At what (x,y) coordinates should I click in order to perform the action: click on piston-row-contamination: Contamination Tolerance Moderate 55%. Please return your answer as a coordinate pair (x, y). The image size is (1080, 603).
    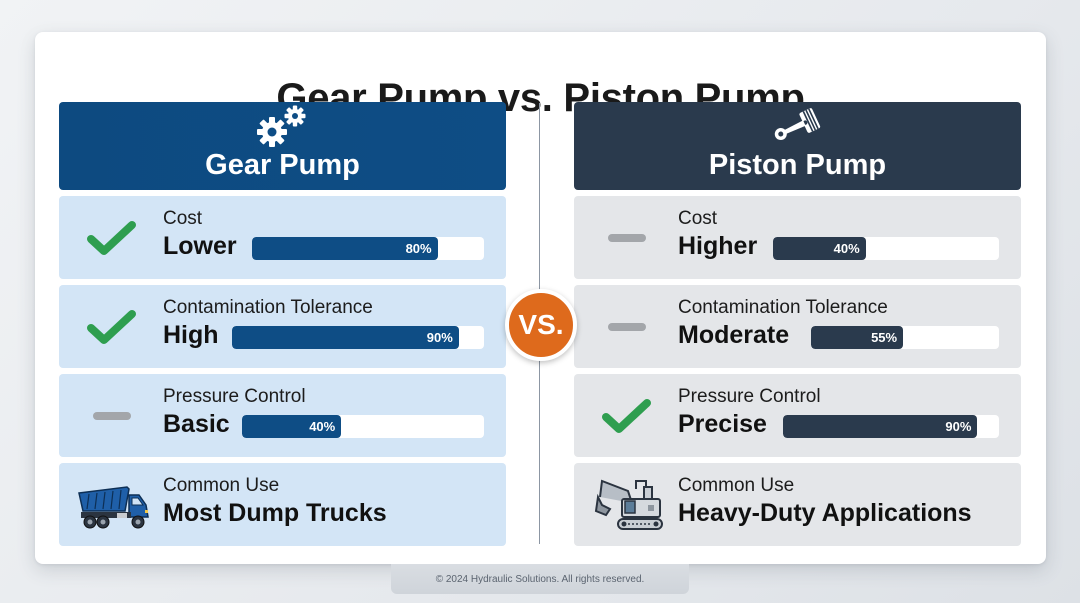
    Looking at the image, I should click on (797, 326).